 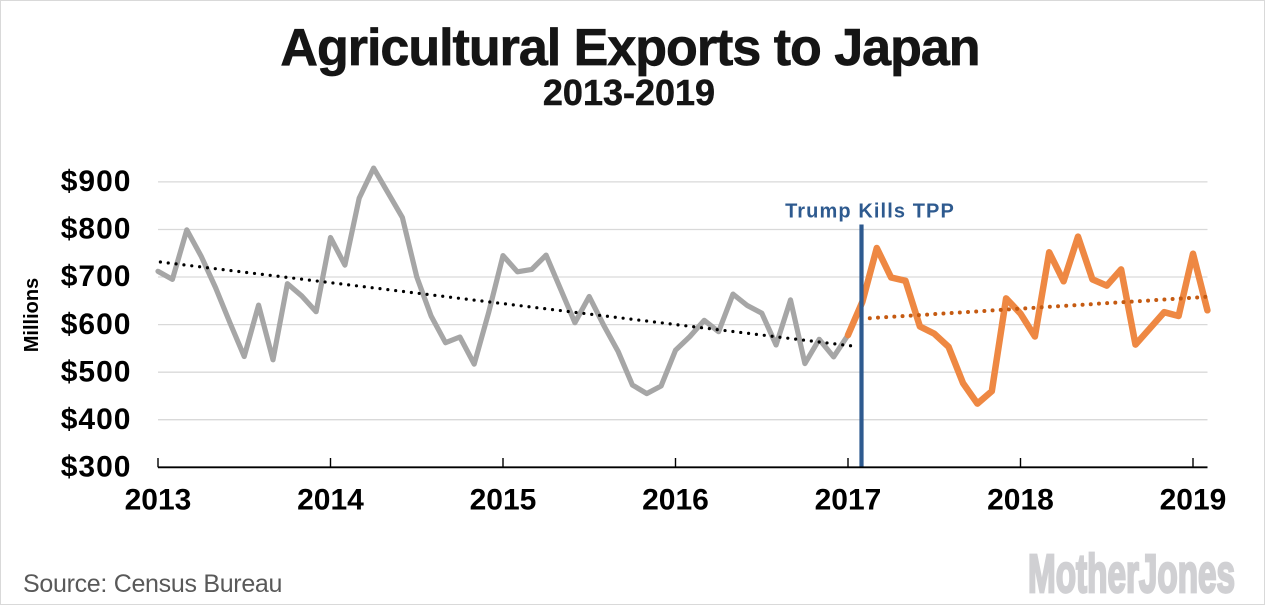 What do you see at coordinates (32, 315) in the screenshot?
I see `svg-text: Millions` at bounding box center [32, 315].